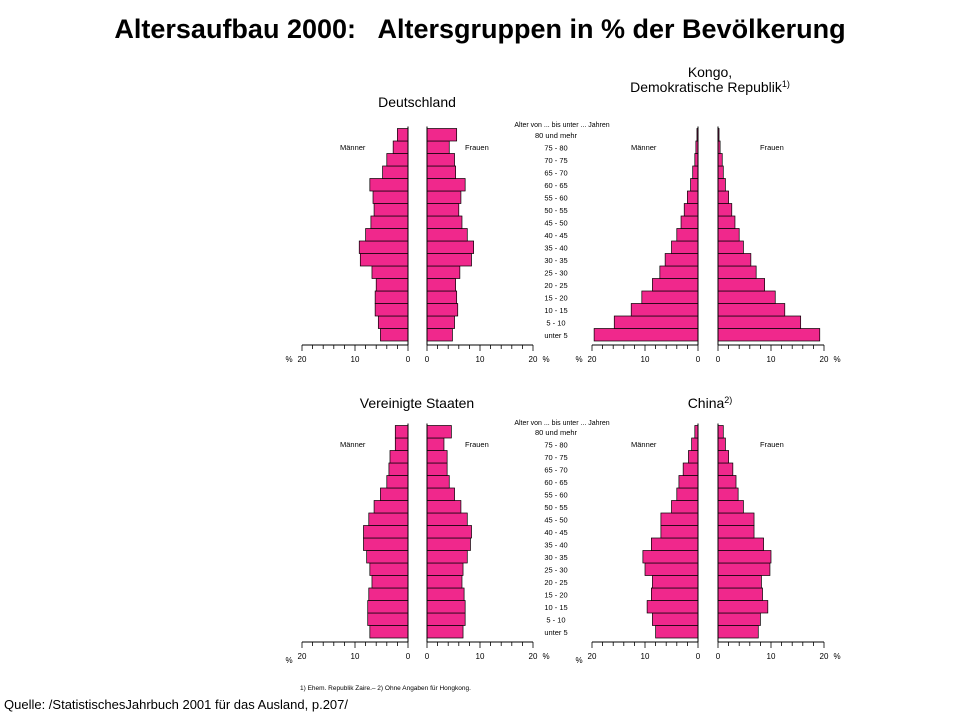 Image resolution: width=960 pixels, height=720 pixels. Describe the element at coordinates (555, 632) in the screenshot. I see `age-category-label: unter 5` at that location.